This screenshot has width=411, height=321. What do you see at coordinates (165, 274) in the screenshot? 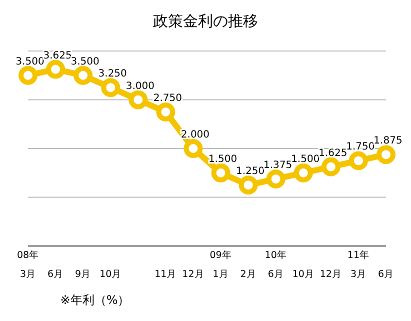
I see `x-tick-label: 11月` at bounding box center [165, 274].